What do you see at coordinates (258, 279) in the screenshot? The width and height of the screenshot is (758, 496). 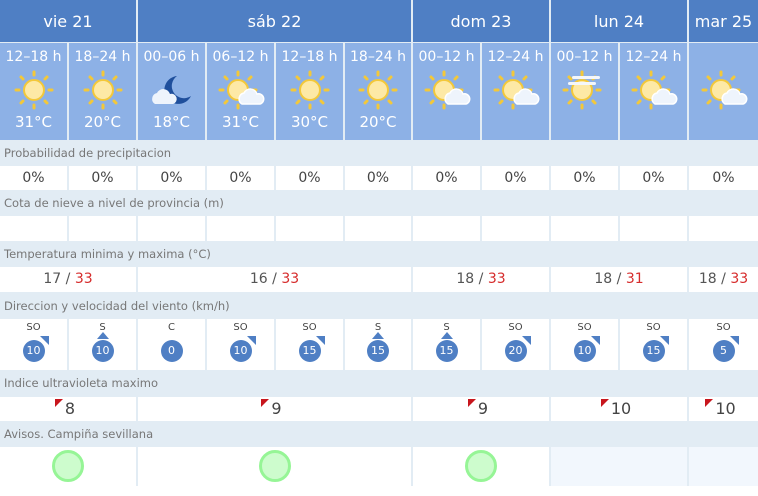 I see `temp-min: 16` at bounding box center [258, 279].